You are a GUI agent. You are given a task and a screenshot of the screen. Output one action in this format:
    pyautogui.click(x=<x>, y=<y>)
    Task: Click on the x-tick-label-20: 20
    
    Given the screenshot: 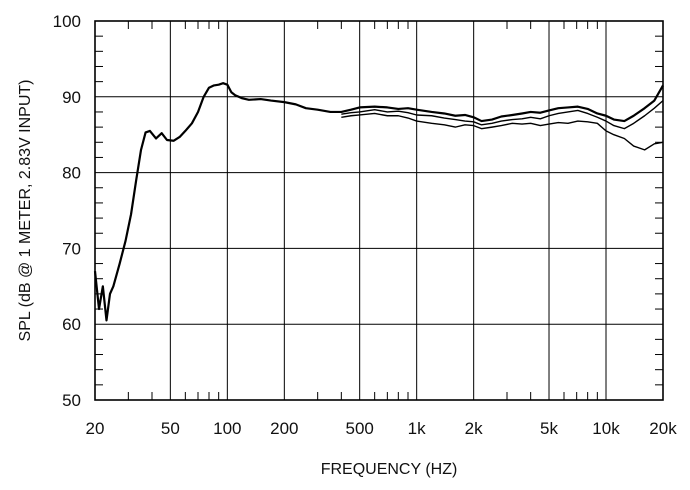 What is the action you would take?
    pyautogui.click(x=95, y=428)
    